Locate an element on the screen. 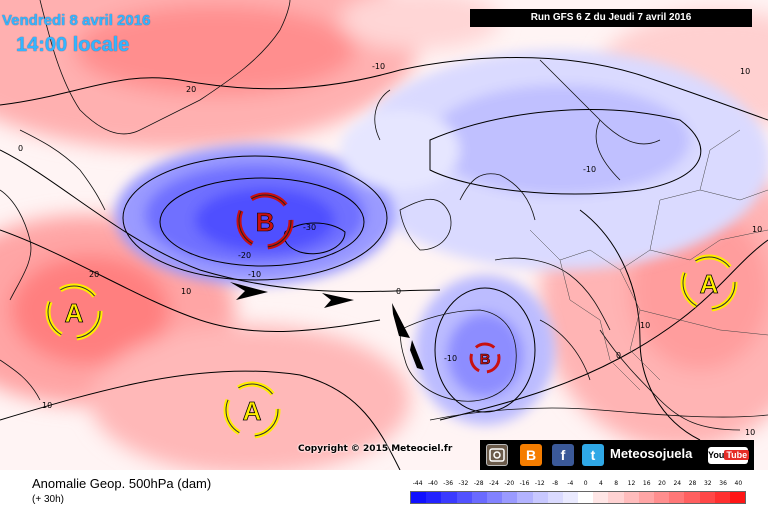 This screenshot has width=768, height=512. scale-tick-label: -16 is located at coordinates (524, 483).